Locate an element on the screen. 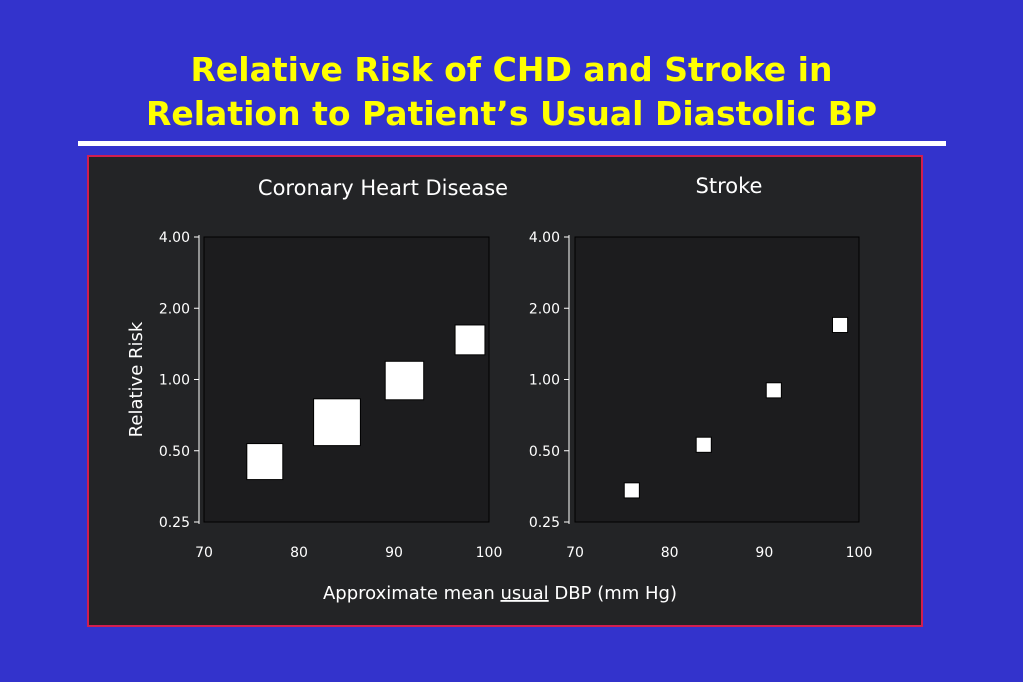  x-axis-label-suffix: DBP (mm Hg) is located at coordinates (613, 593).